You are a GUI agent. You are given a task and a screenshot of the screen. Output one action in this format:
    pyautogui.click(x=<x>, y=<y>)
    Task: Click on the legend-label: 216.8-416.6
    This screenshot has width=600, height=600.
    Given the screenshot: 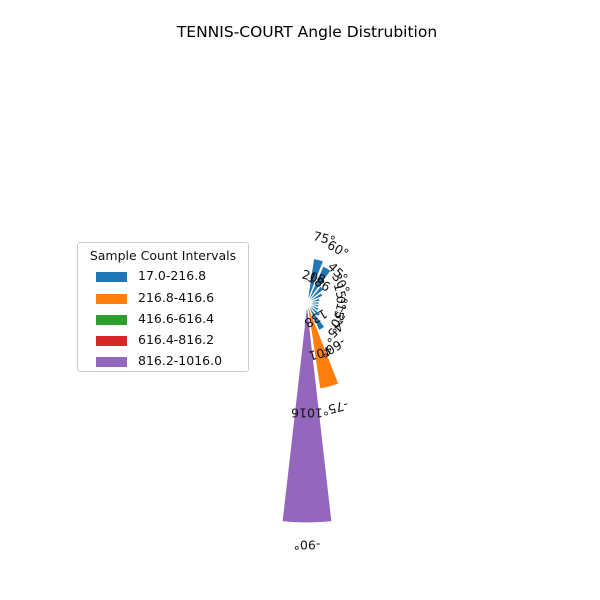 What is the action you would take?
    pyautogui.click(x=176, y=297)
    